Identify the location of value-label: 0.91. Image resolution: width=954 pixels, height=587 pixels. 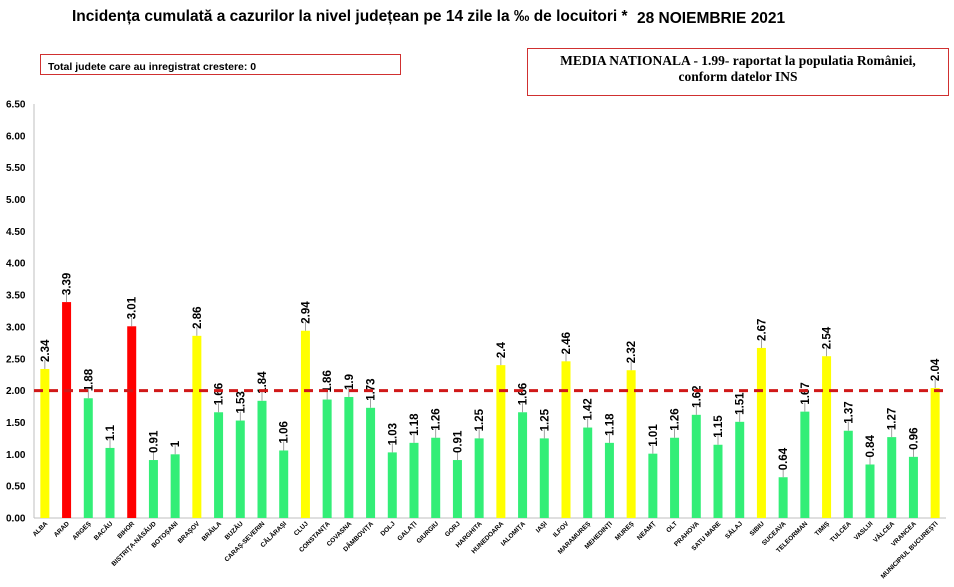
(154, 441).